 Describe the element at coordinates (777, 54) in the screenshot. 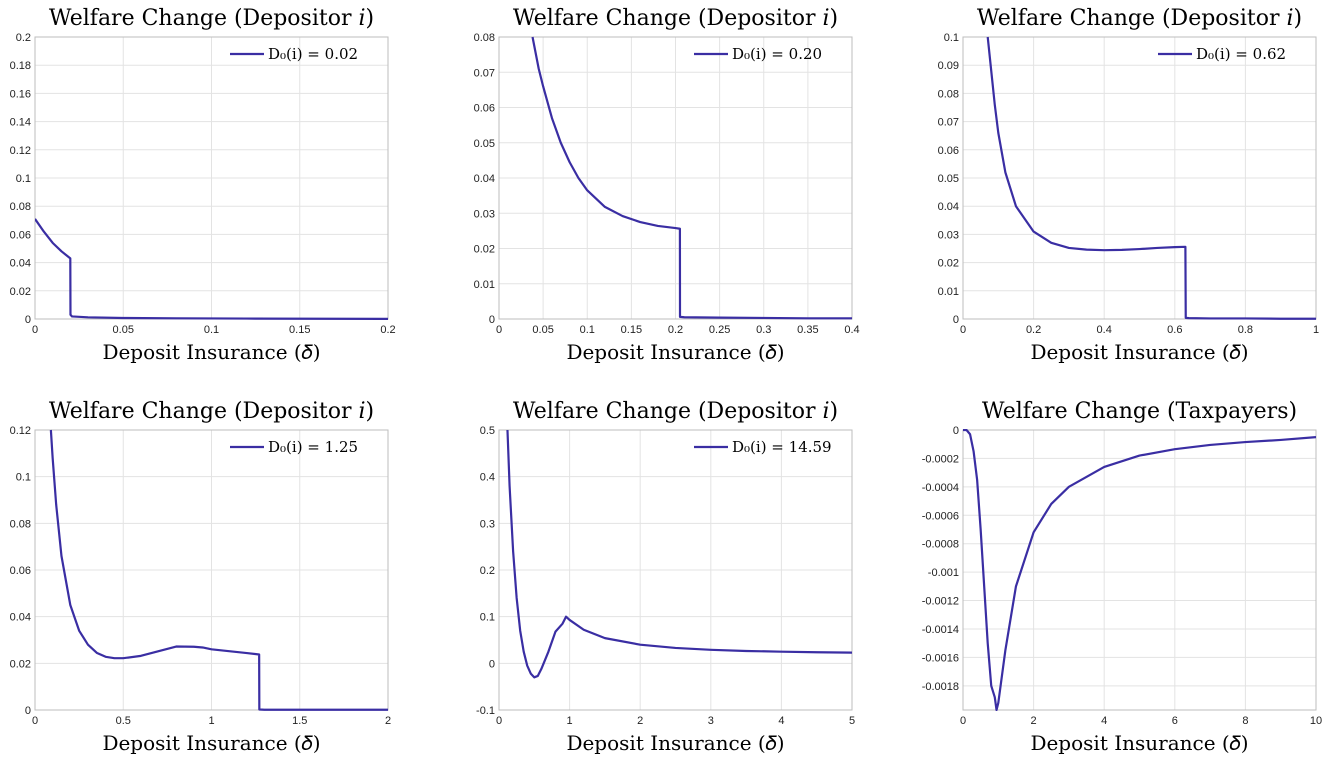

I see `legend-label: D₀(i) = 0.20` at that location.